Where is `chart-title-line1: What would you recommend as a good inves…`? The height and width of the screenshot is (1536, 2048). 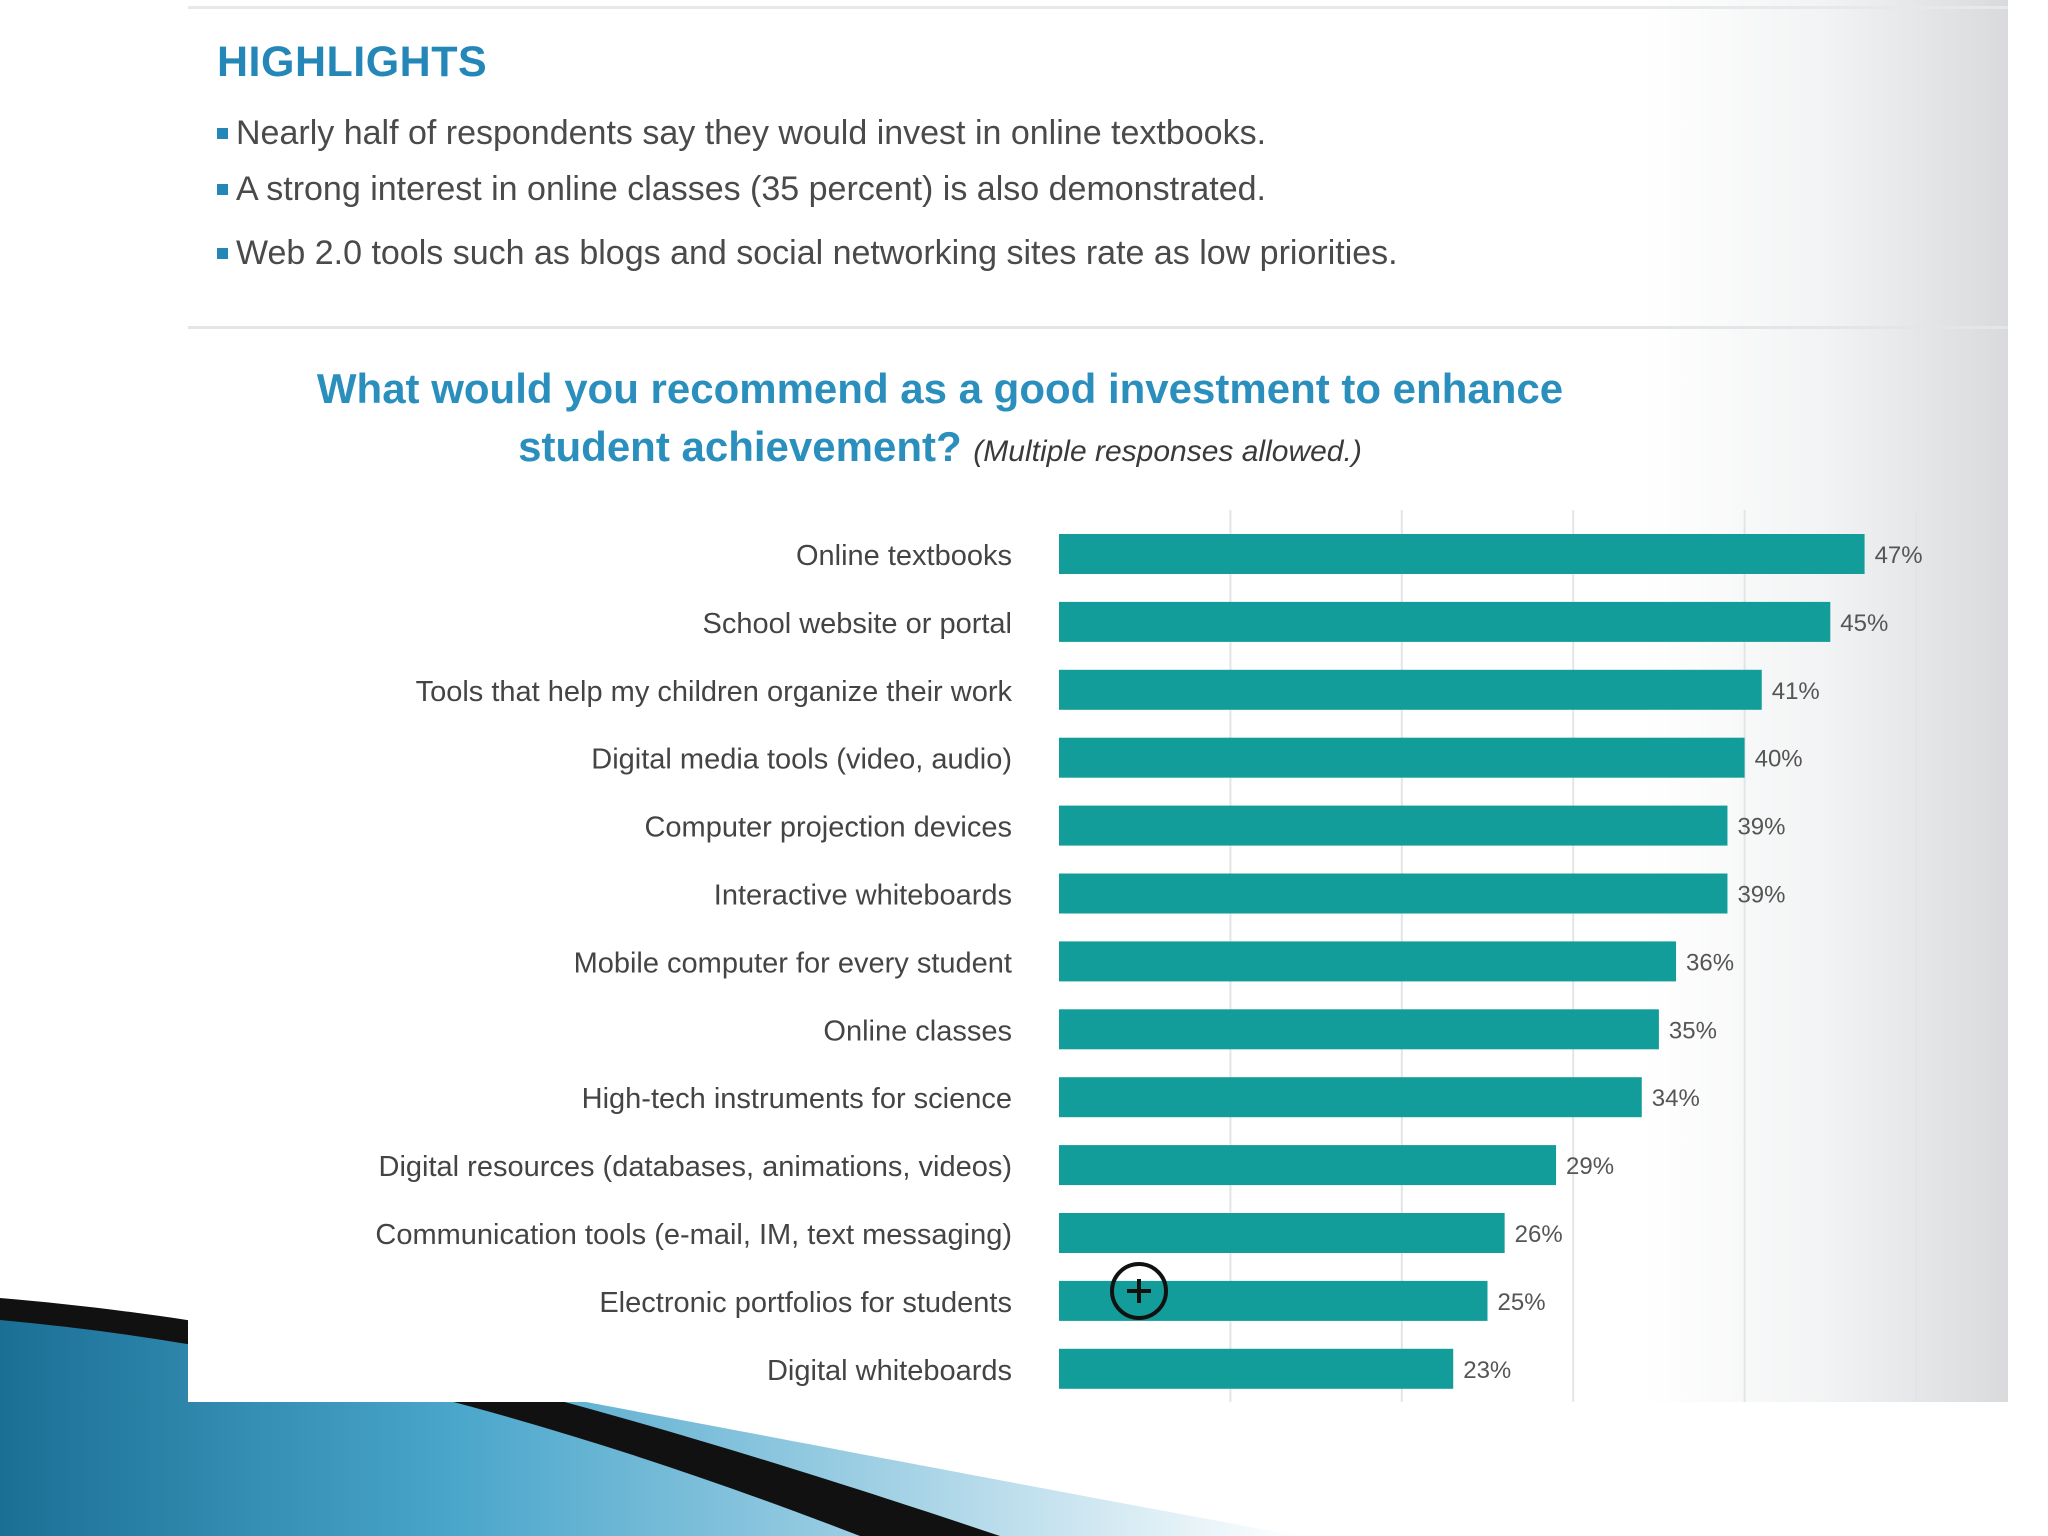 chart-title-line1: What would you recommend as a good inves… is located at coordinates (940, 388).